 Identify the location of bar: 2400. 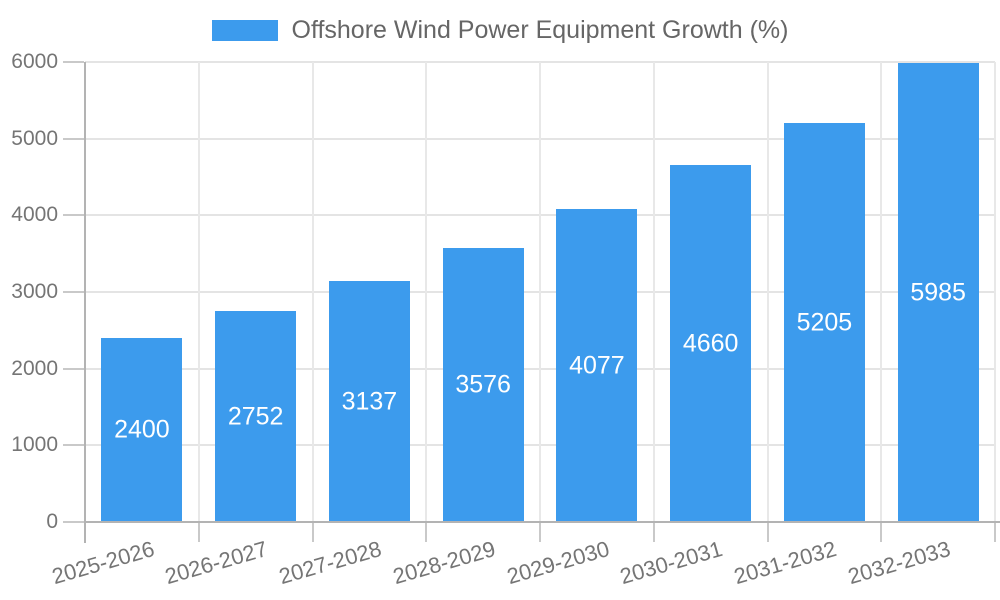
(142, 430).